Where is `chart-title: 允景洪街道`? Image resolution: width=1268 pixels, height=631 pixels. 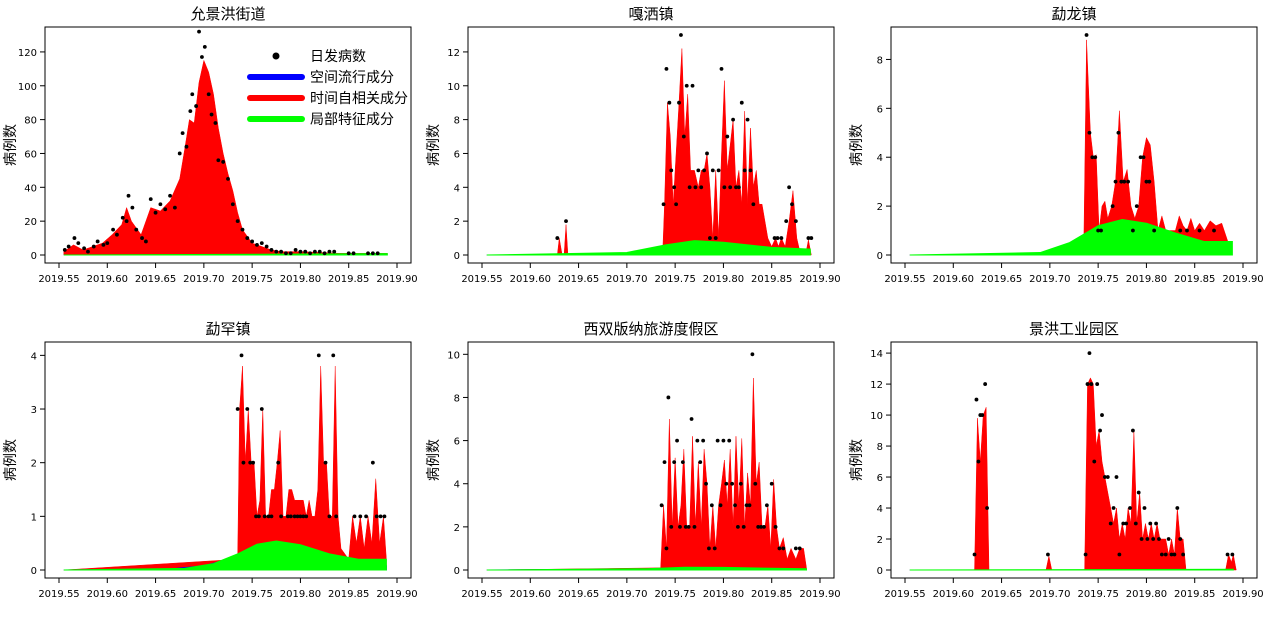
chart-title: 允景洪街道 is located at coordinates (227, 14).